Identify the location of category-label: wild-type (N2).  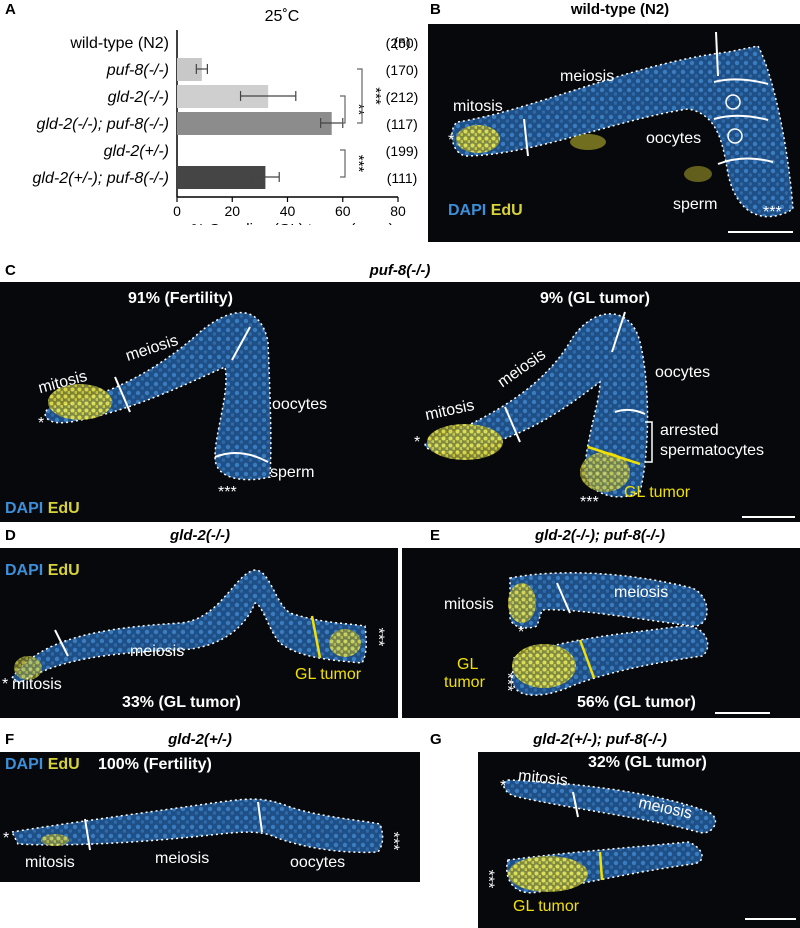
(119, 43).